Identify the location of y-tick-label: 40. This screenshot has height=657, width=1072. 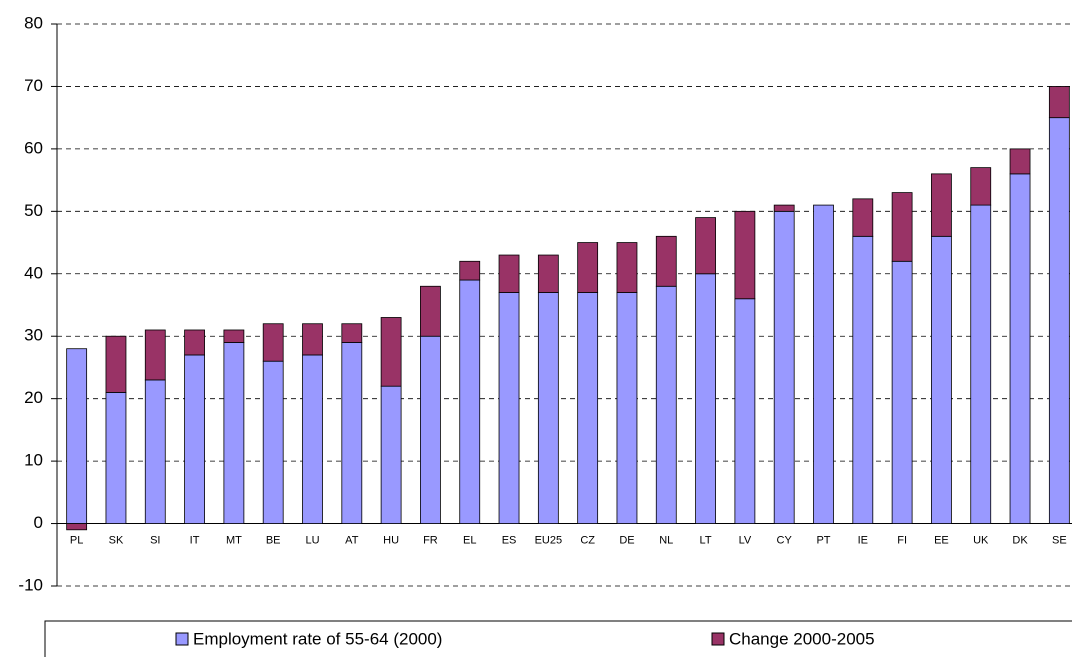
(33, 272).